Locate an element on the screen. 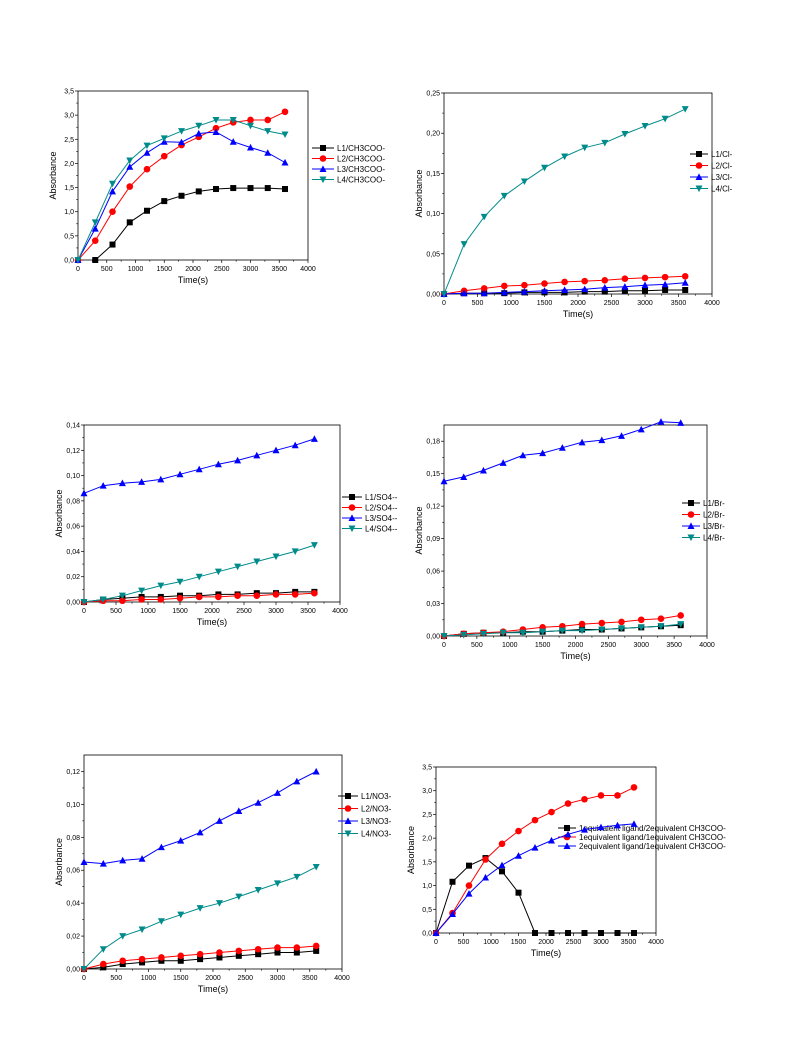 The image size is (793, 1057). y-tick-label: 0,25 is located at coordinates (433, 94).